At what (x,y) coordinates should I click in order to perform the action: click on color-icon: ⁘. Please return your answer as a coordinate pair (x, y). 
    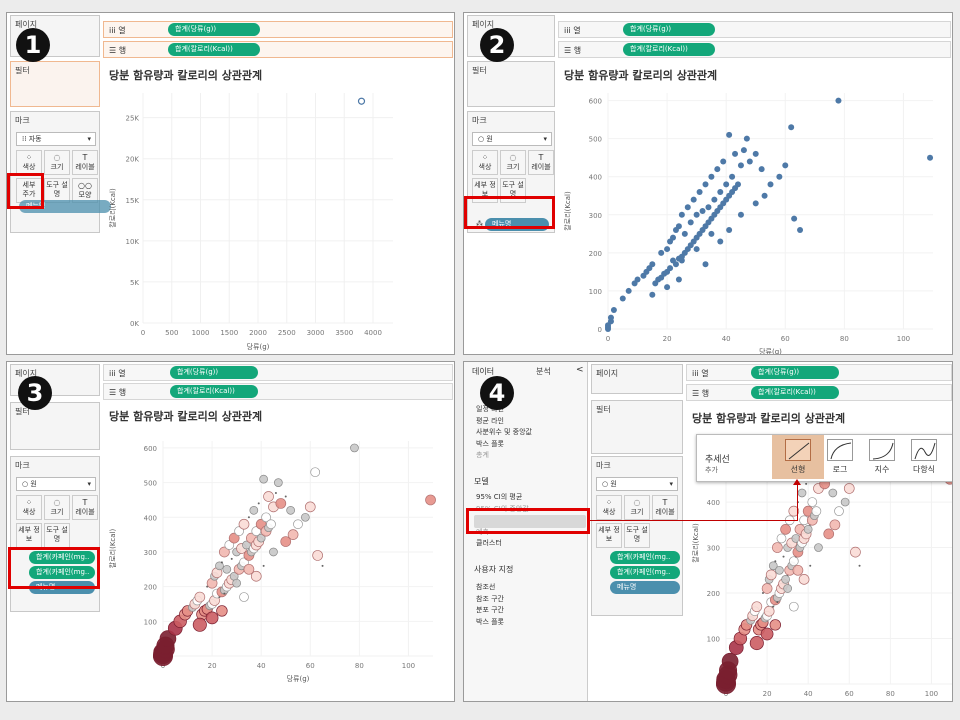
    Looking at the image, I should click on (609, 502).